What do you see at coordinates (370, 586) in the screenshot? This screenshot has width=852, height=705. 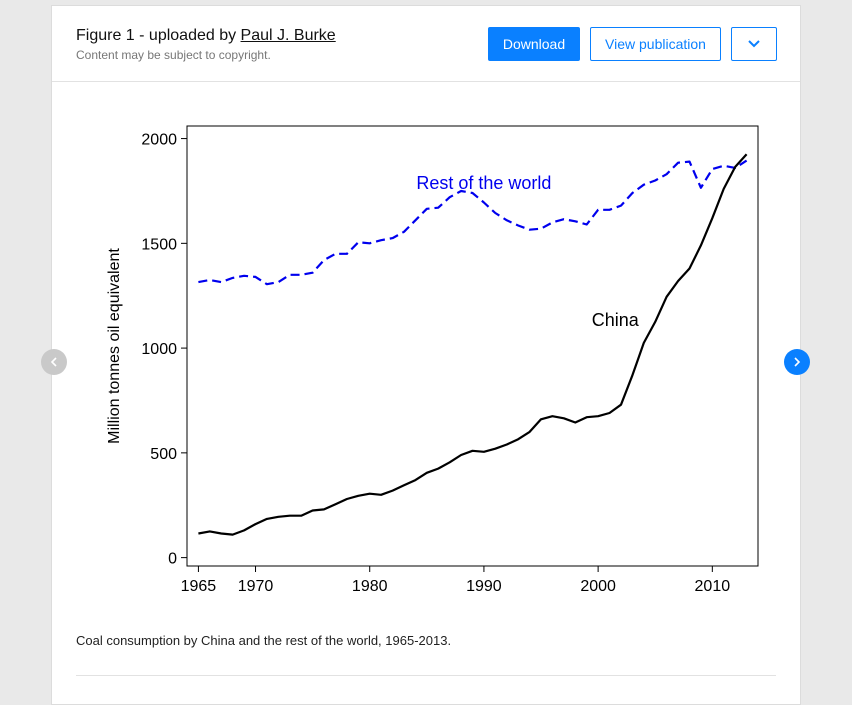 I see `x-tick-label: 1980` at bounding box center [370, 586].